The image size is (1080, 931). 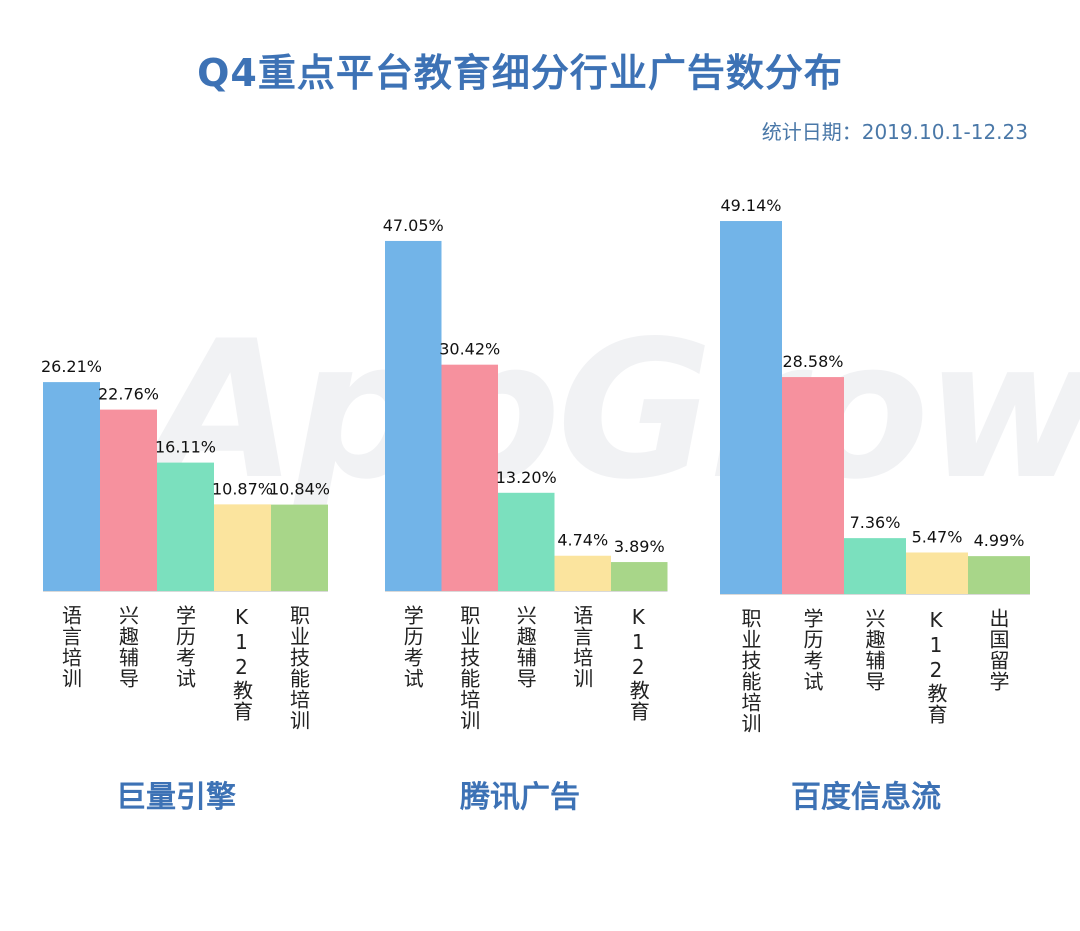 What do you see at coordinates (469, 349) in the screenshot?
I see `data-label: 30.42%` at bounding box center [469, 349].